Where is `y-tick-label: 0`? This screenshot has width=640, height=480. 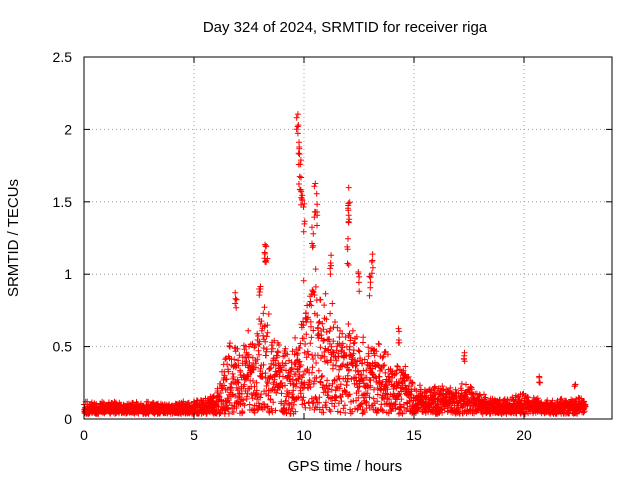 y-tick-label: 0 is located at coordinates (68, 419).